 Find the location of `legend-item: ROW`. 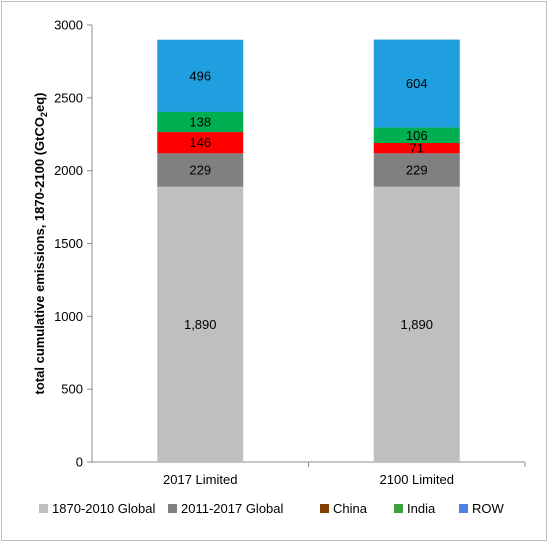

legend-item: ROW is located at coordinates (482, 508).